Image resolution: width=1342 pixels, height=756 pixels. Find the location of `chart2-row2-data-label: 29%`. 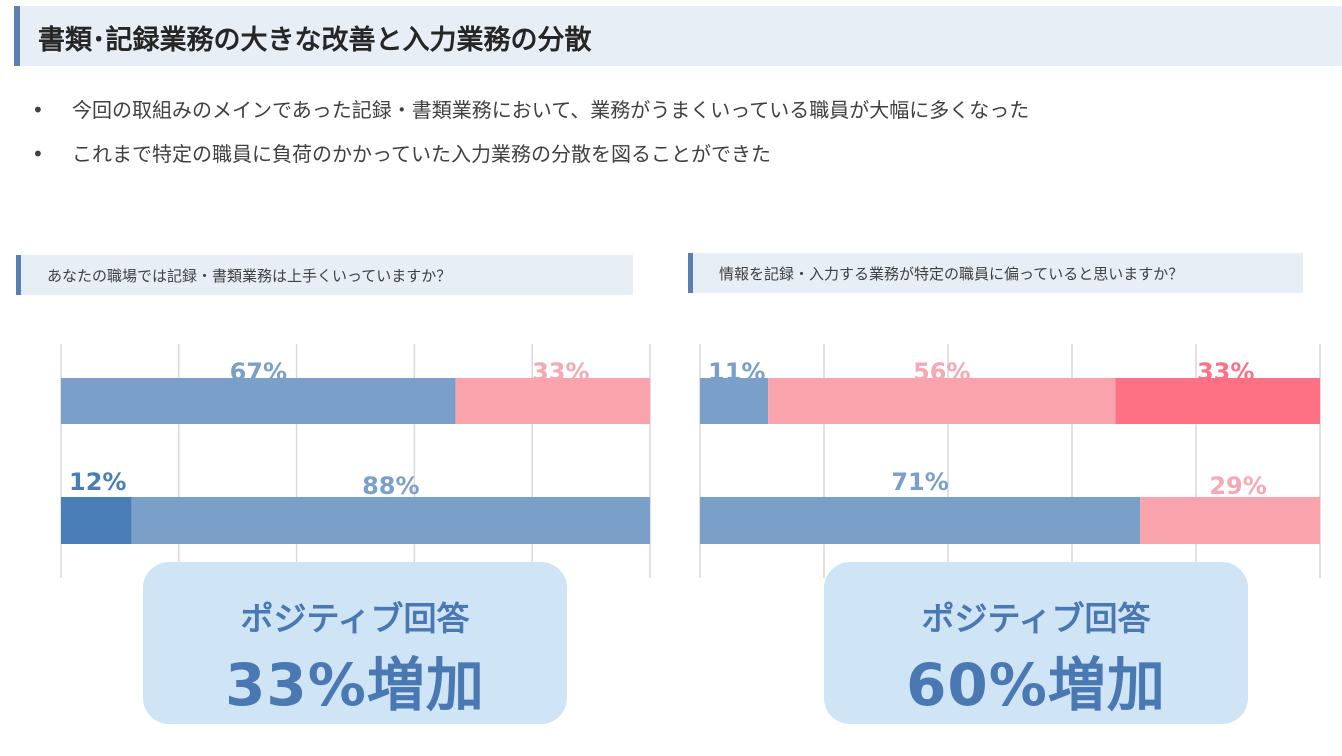

chart2-row2-data-label: 29% is located at coordinates (1237, 486).